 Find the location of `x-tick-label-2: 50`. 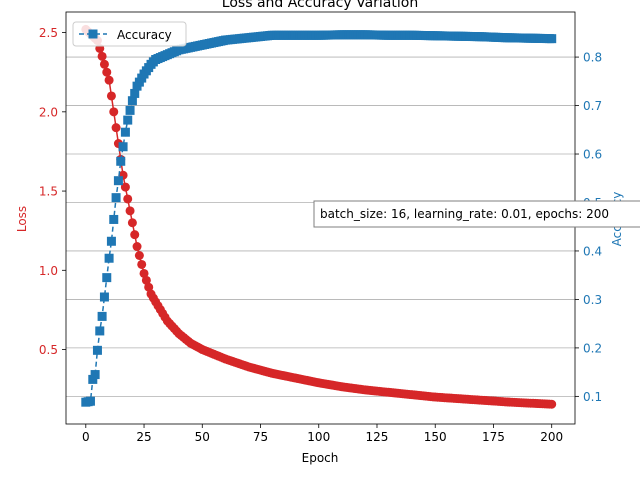

x-tick-label-2: 50 is located at coordinates (202, 437).